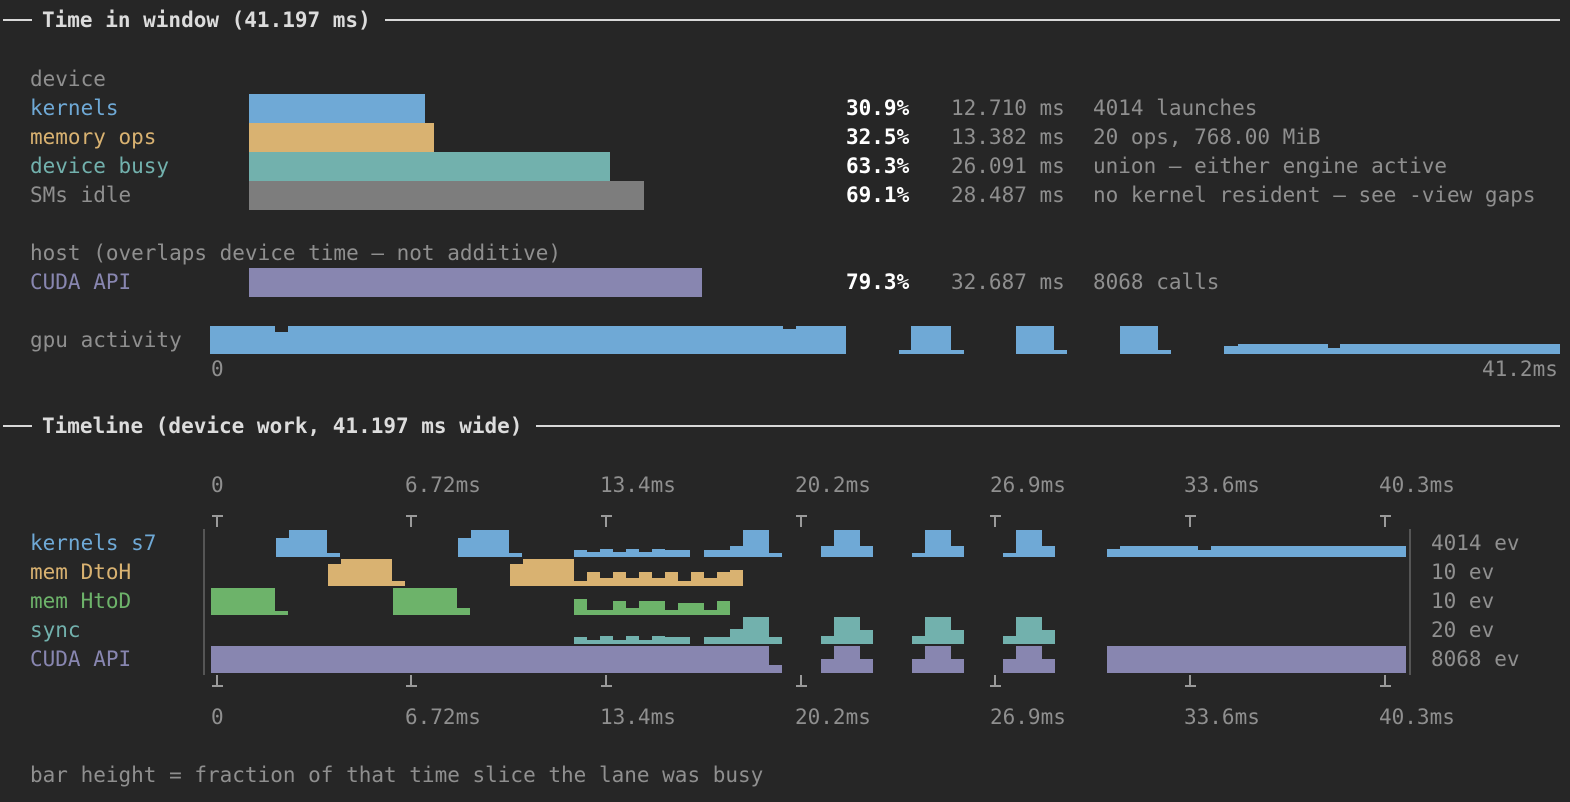 This screenshot has height=802, width=1570. What do you see at coordinates (1520, 369) in the screenshot?
I see `gpu-axis-end: 41.2ms` at bounding box center [1520, 369].